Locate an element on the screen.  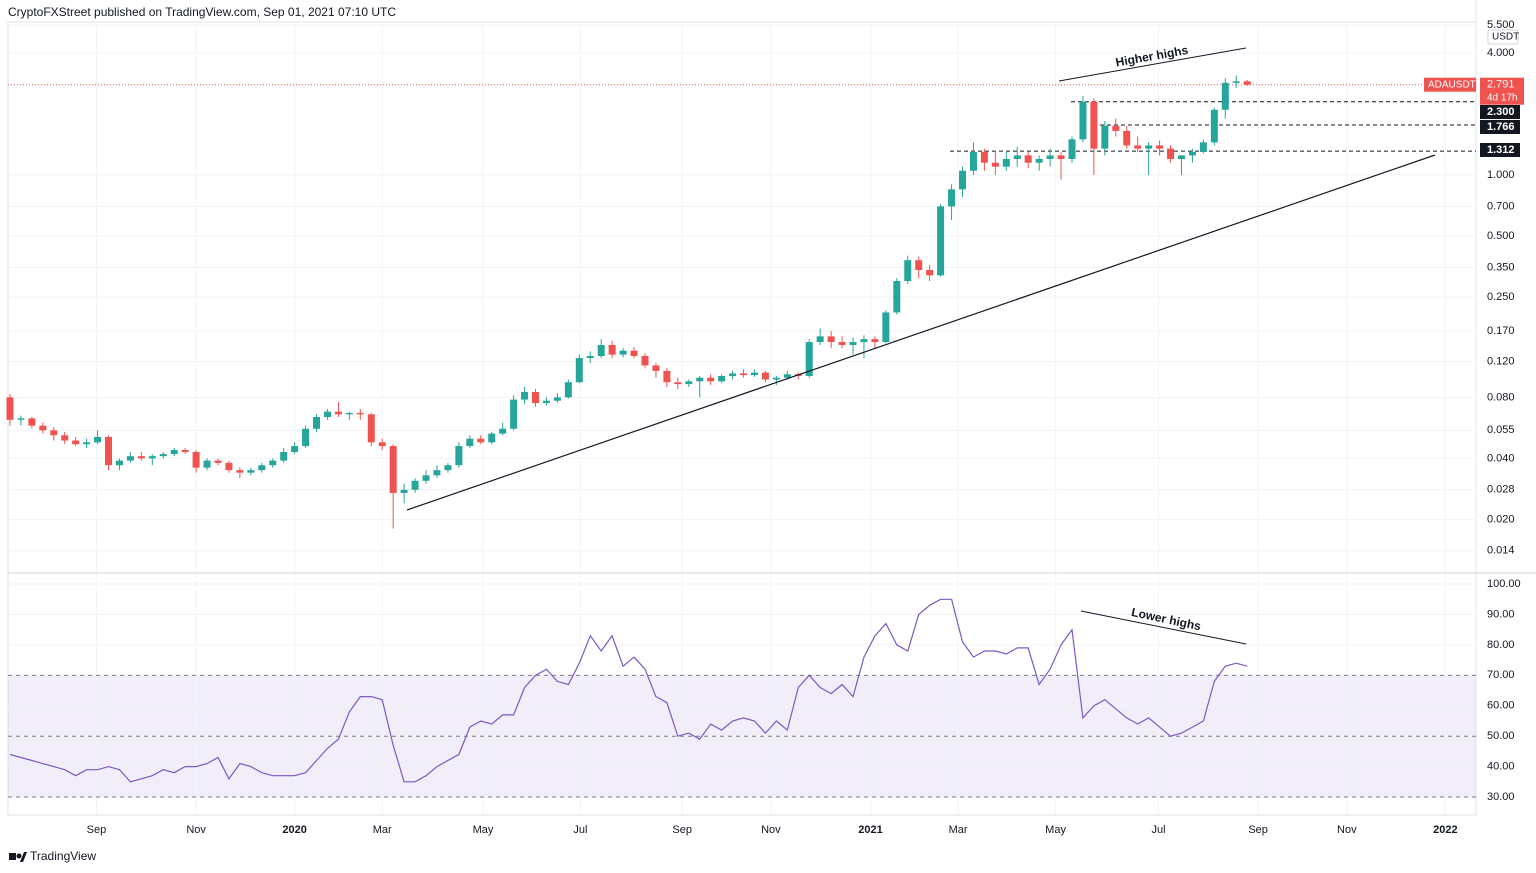
y-tick-label: 60.00 is located at coordinates (1501, 706).